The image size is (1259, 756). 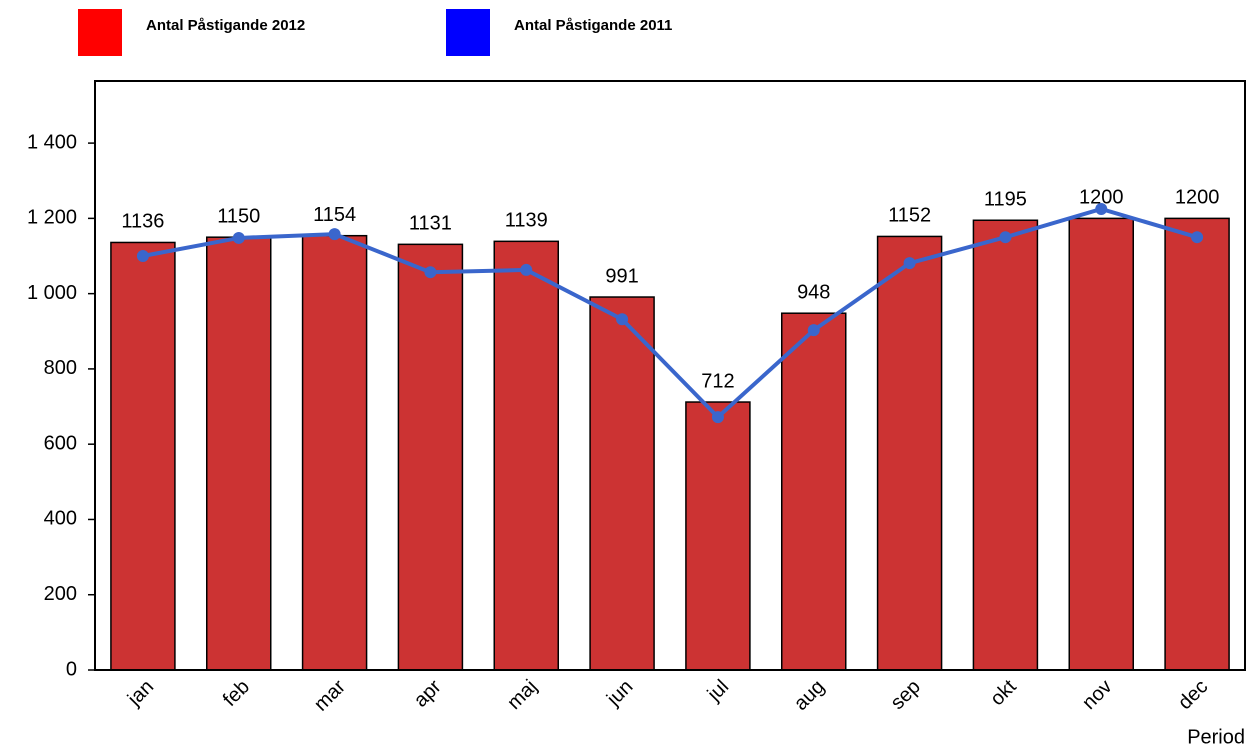 What do you see at coordinates (52, 142) in the screenshot?
I see `y-tick-label: 1 400` at bounding box center [52, 142].